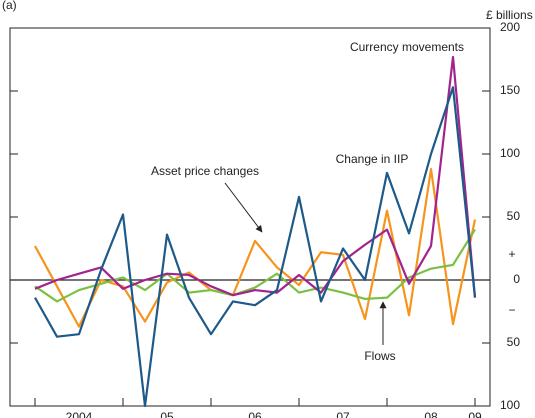  What do you see at coordinates (407, 47) in the screenshot?
I see `series-label: Currency movements` at bounding box center [407, 47].